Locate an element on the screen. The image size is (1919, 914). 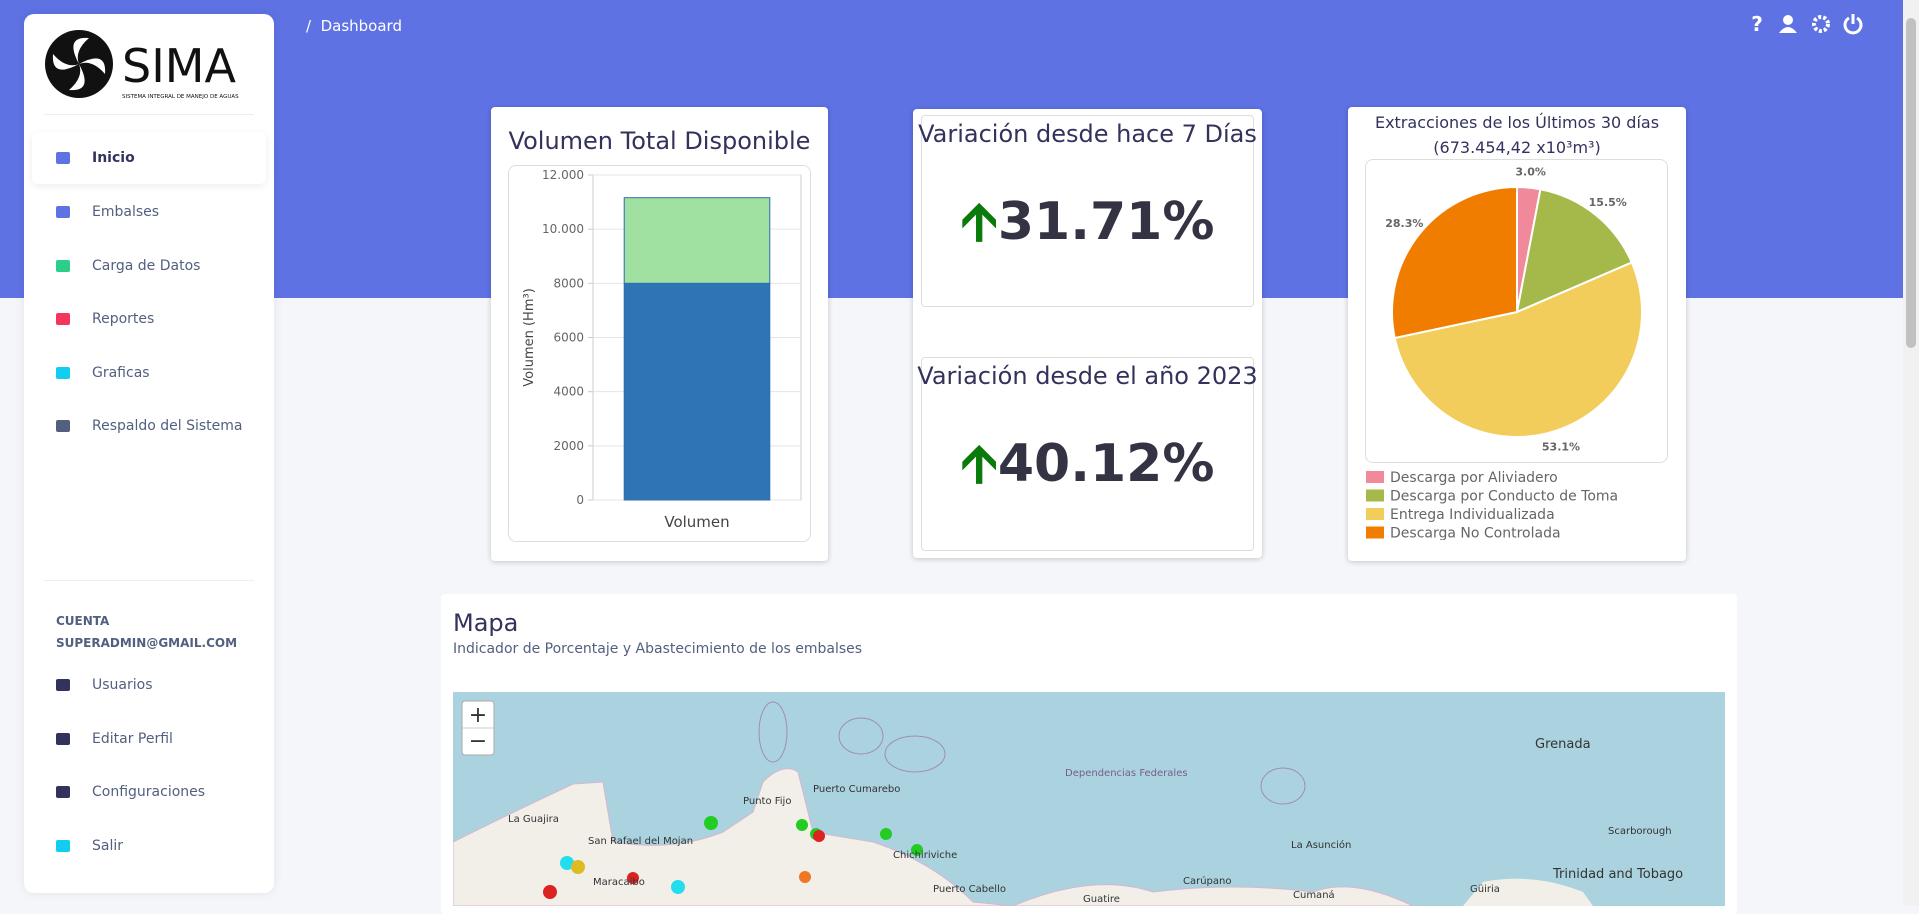
nav-label: Graficas is located at coordinates (121, 373).